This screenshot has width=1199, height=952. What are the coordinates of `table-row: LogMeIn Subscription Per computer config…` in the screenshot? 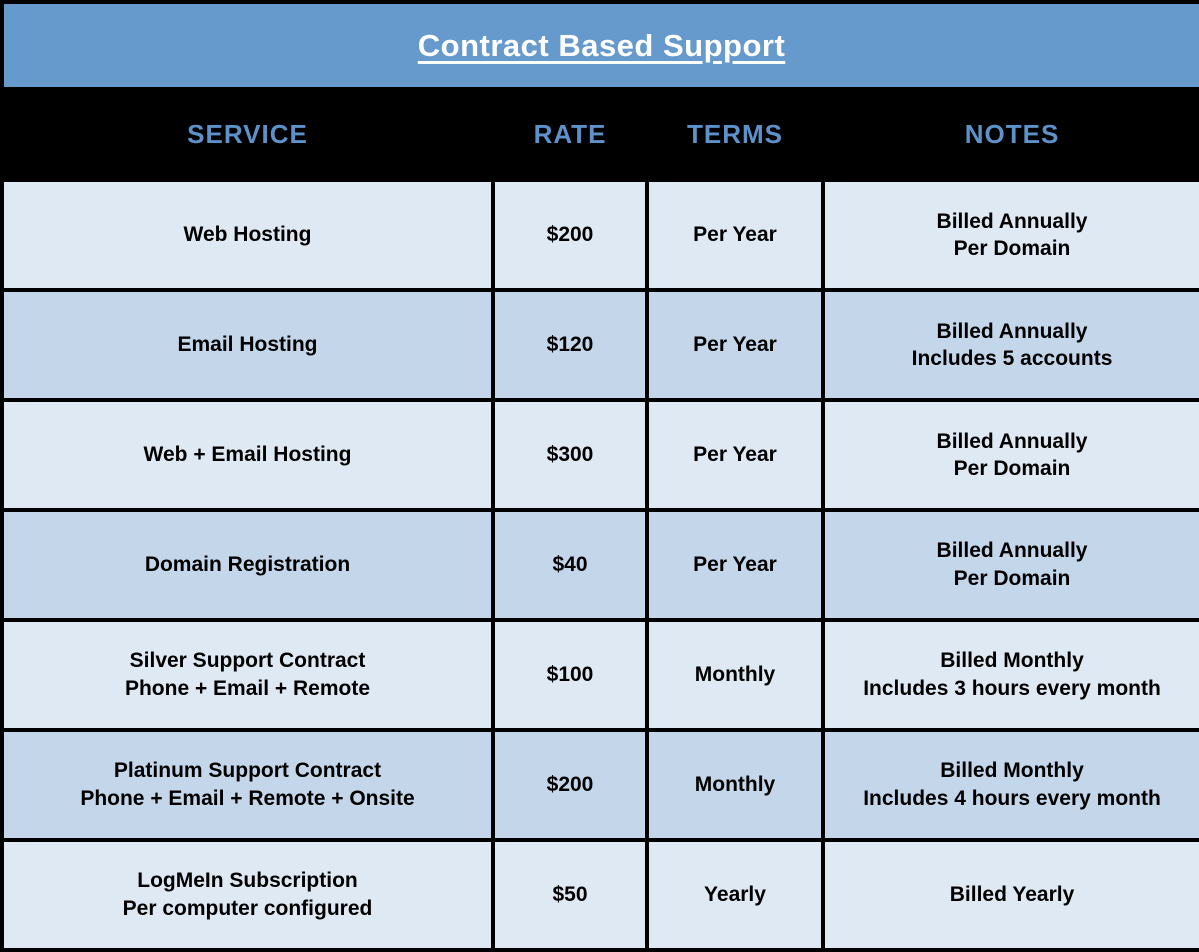 It's located at (599, 895).